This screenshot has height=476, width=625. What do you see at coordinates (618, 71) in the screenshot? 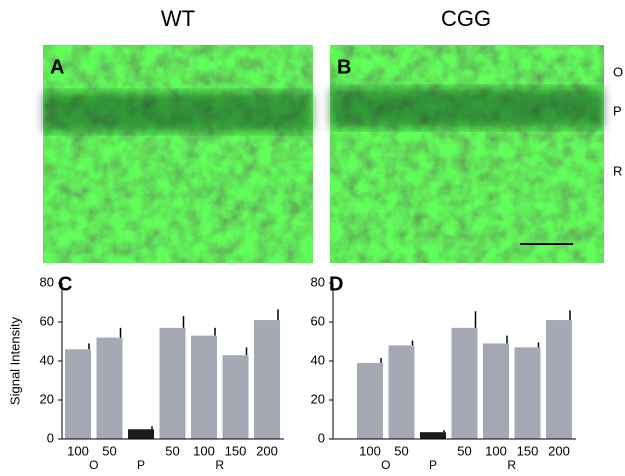
I see `layer-label: O` at bounding box center [618, 71].